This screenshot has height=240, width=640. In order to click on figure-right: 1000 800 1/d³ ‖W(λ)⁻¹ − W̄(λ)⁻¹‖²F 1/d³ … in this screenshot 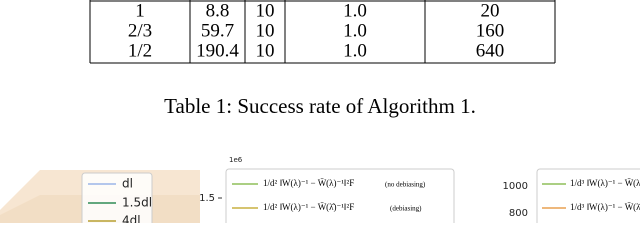, I will do `click(571, 195)`.